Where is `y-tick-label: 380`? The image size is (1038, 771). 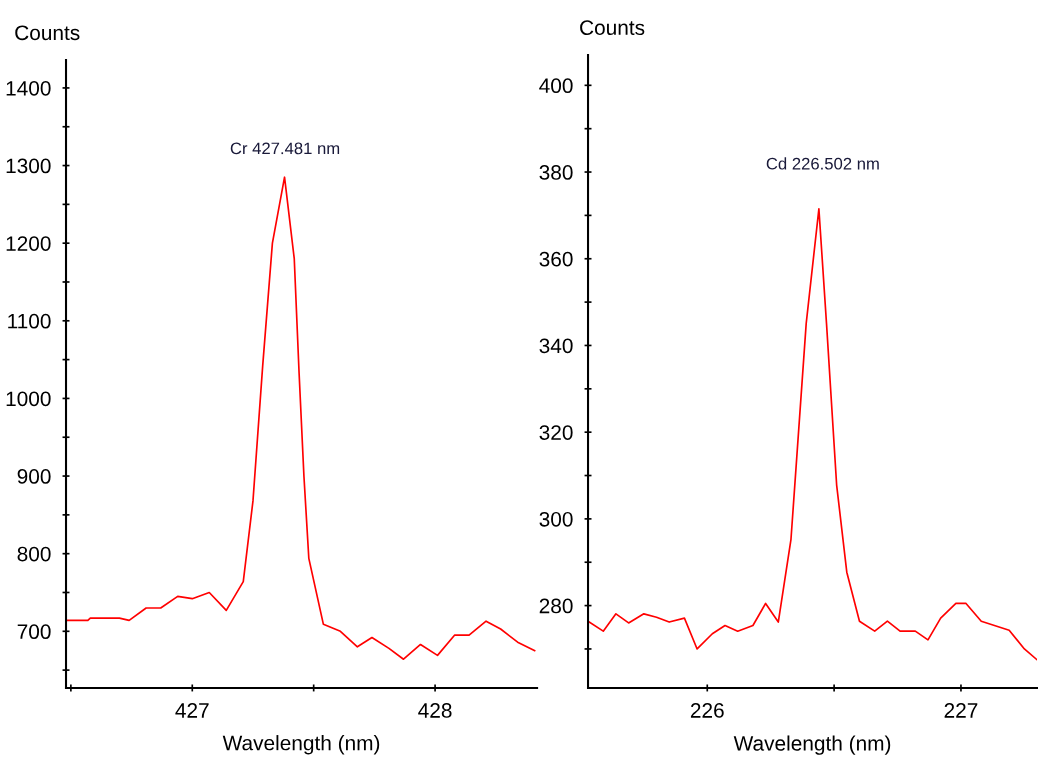
y-tick-label: 380 is located at coordinates (556, 172).